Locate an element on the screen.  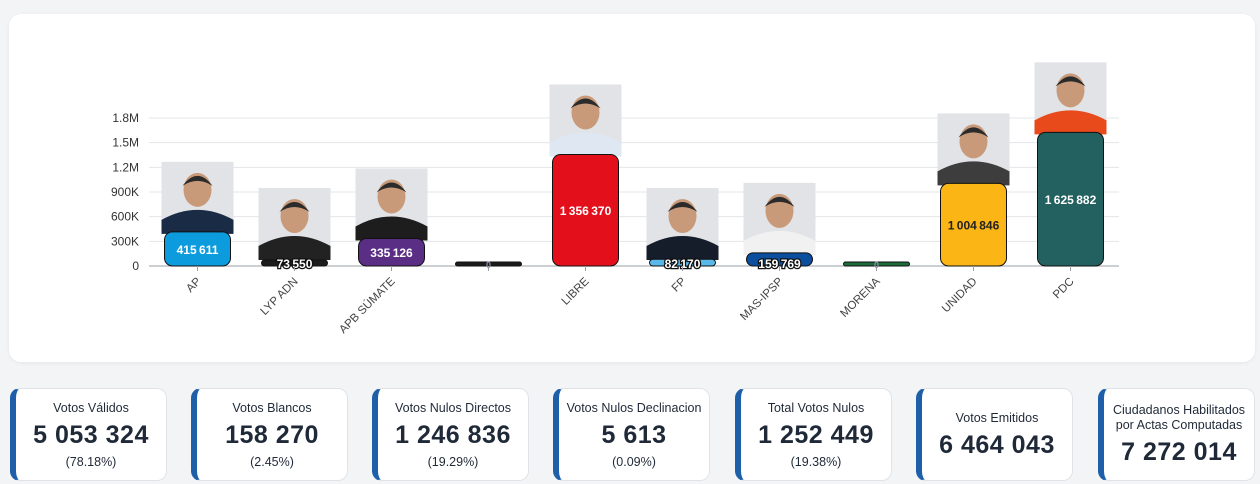
stat-label: Votos Blancos is located at coordinates (272, 407).